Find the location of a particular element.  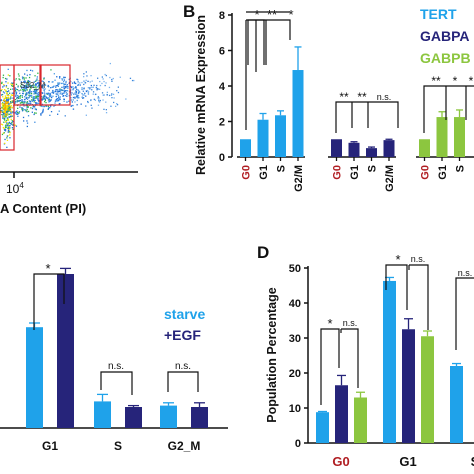

sig-marker: ** is located at coordinates (272, 14).